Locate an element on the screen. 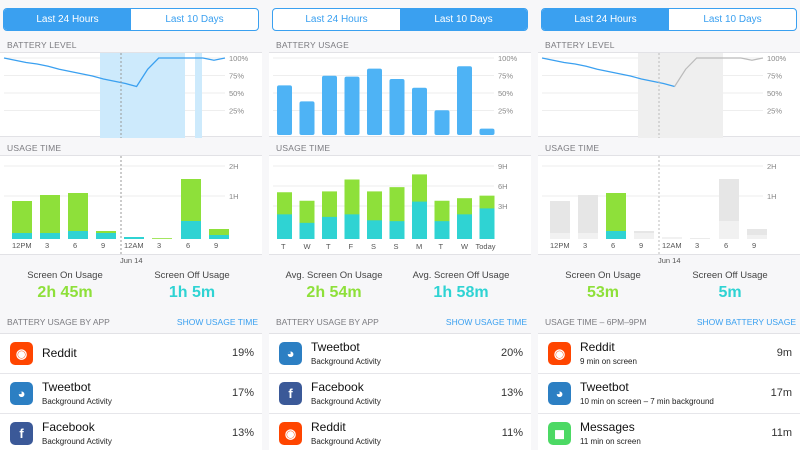  toggle-list-mode-link: SHOW BATTERY USAGE is located at coordinates (746, 322).